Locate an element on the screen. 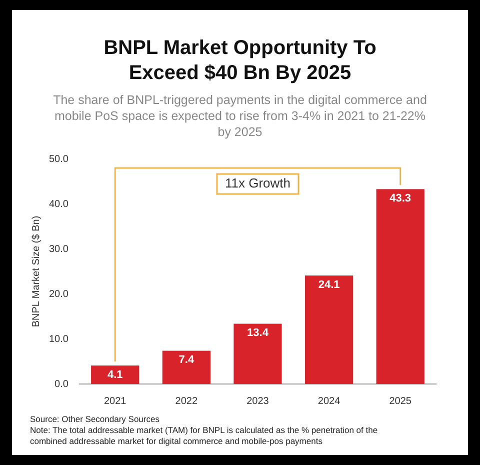 The height and width of the screenshot is (465, 480). x-tick-label: 2023 is located at coordinates (258, 401).